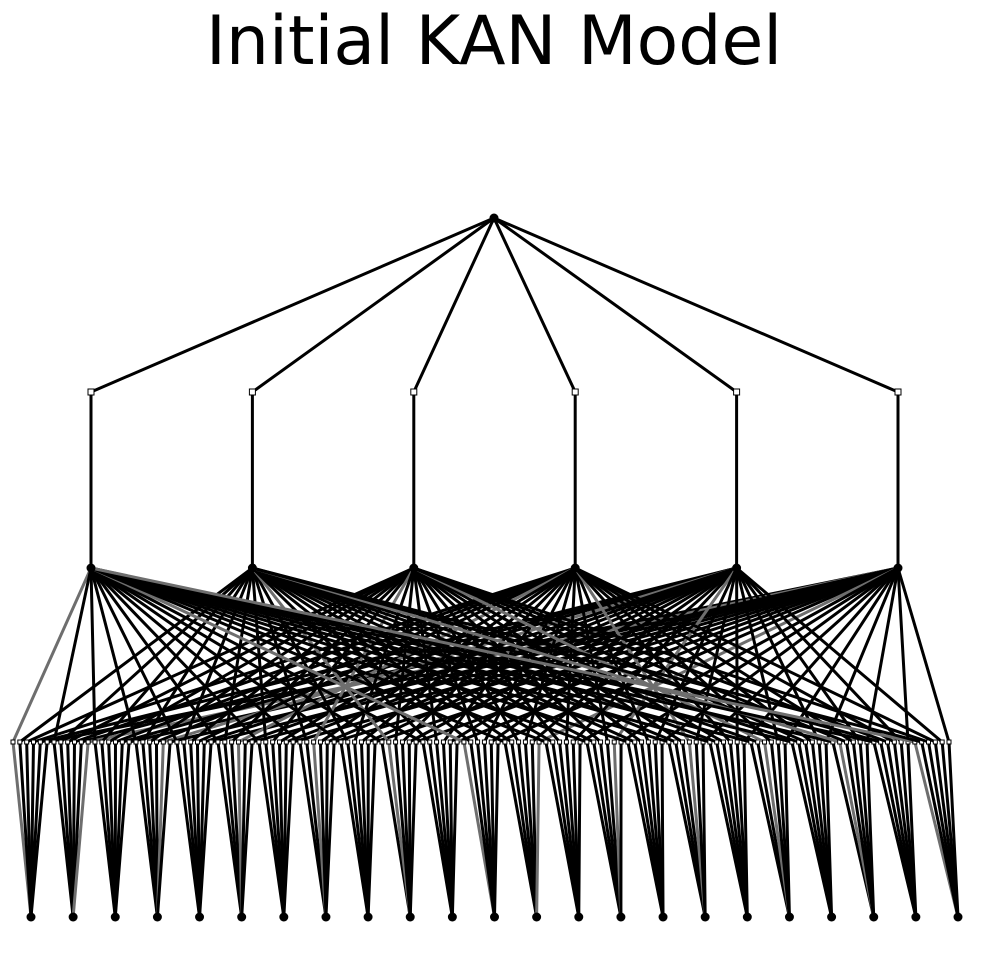 The height and width of the screenshot is (963, 988). What do you see at coordinates (494, 218) in the screenshot?
I see `output-node` at bounding box center [494, 218].